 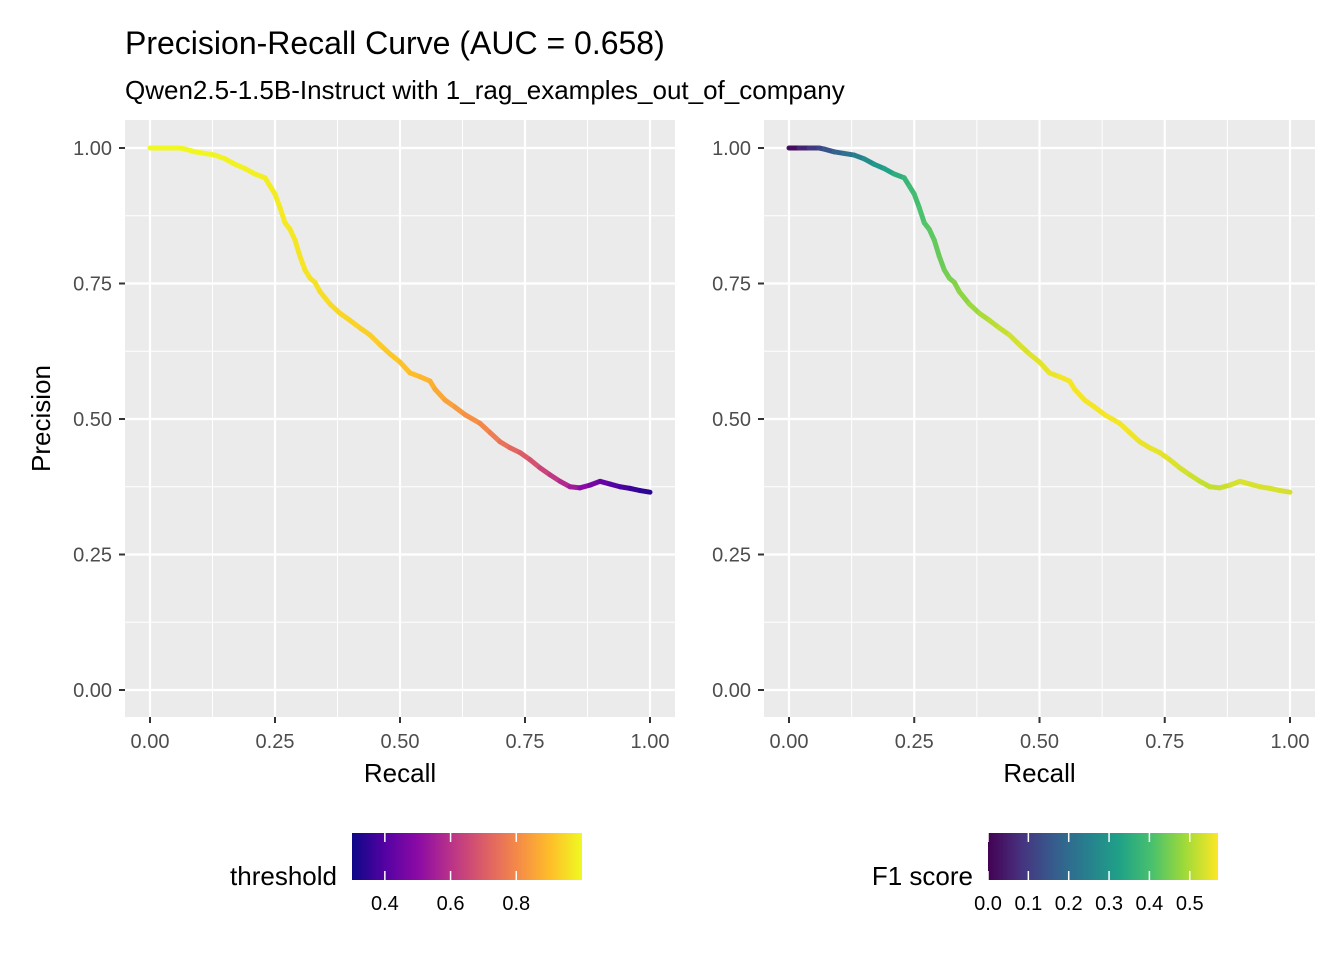 I want to click on legend-tick-label: 0.2, so click(x=1069, y=904).